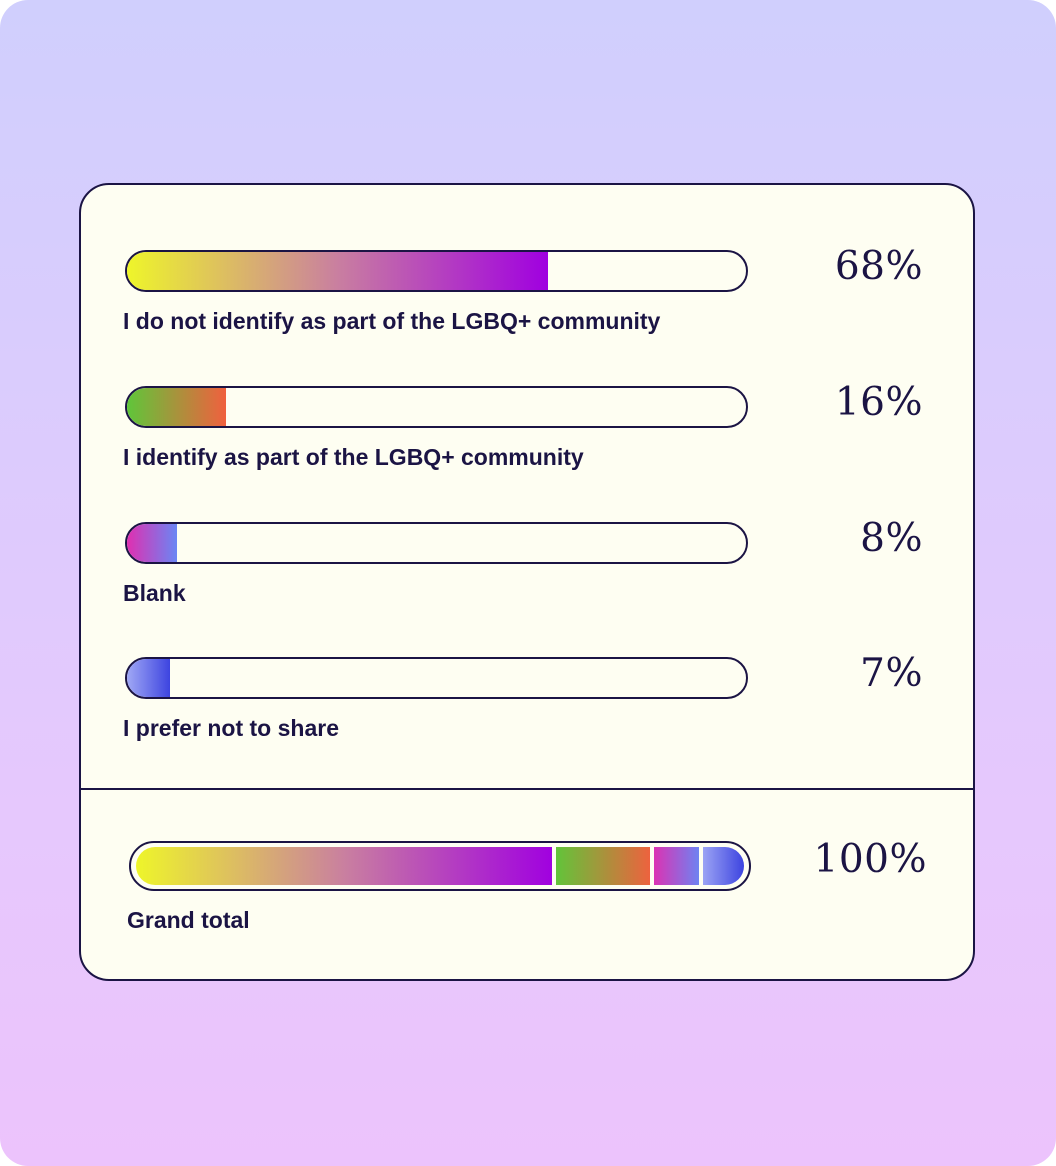  I want to click on bar-value-label: 8%, so click(891, 538).